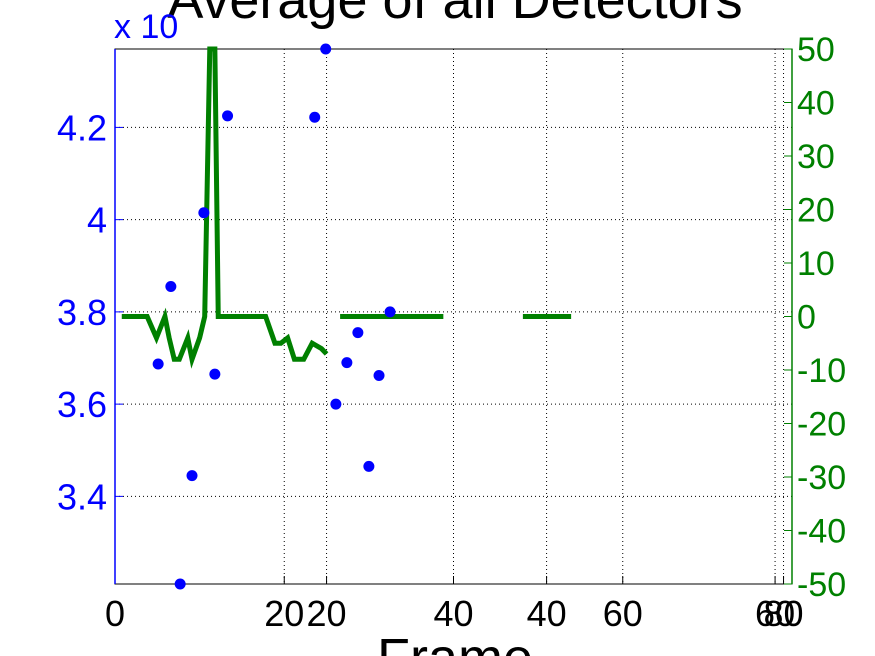 This screenshot has width=875, height=656. Describe the element at coordinates (455, 642) in the screenshot. I see `x-axis-label: Frame` at that location.